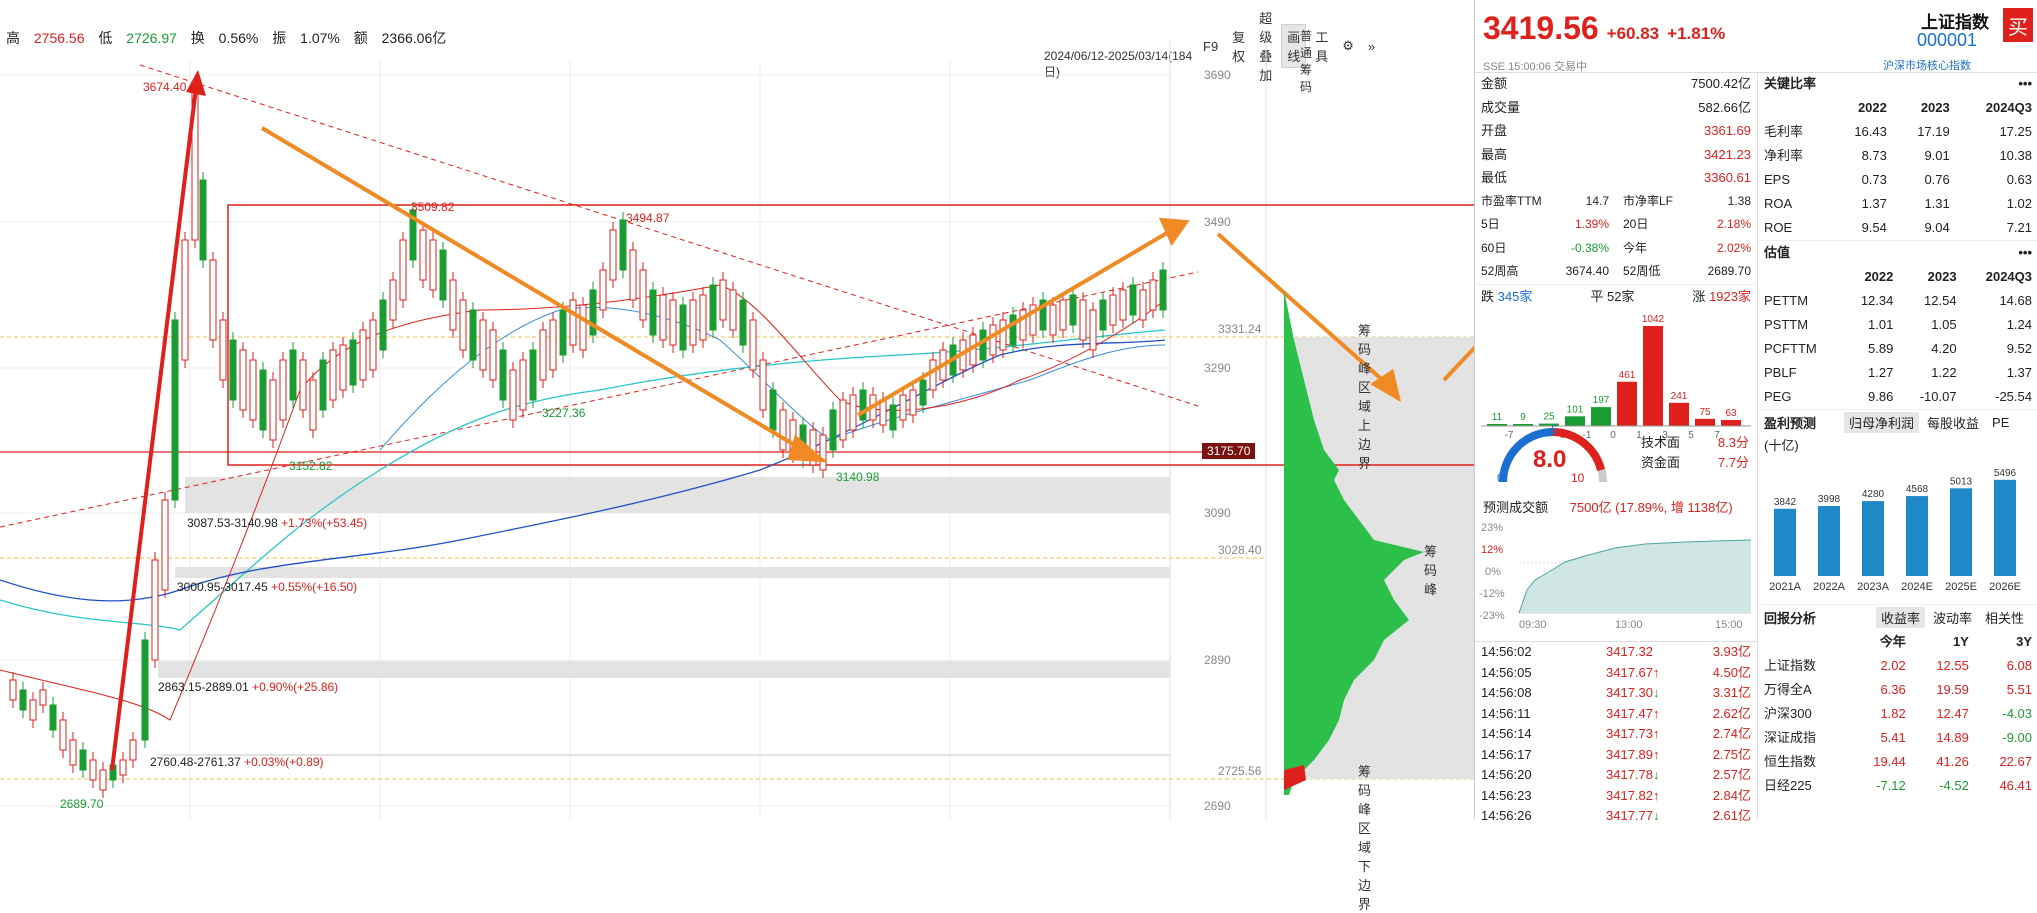 The width and height of the screenshot is (2037, 913). Describe the element at coordinates (1322, 47) in the screenshot. I see `tools-button: 工具` at that location.